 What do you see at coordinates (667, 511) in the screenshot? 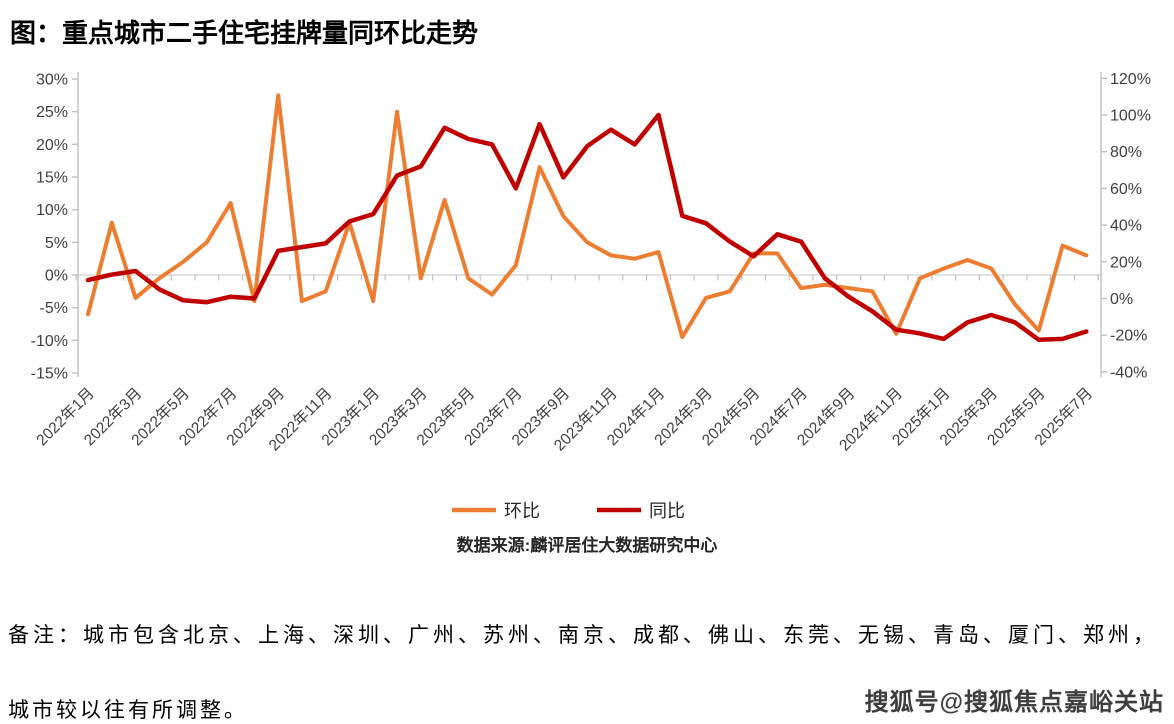
I see `legend-label-yoy: 同比` at bounding box center [667, 511].